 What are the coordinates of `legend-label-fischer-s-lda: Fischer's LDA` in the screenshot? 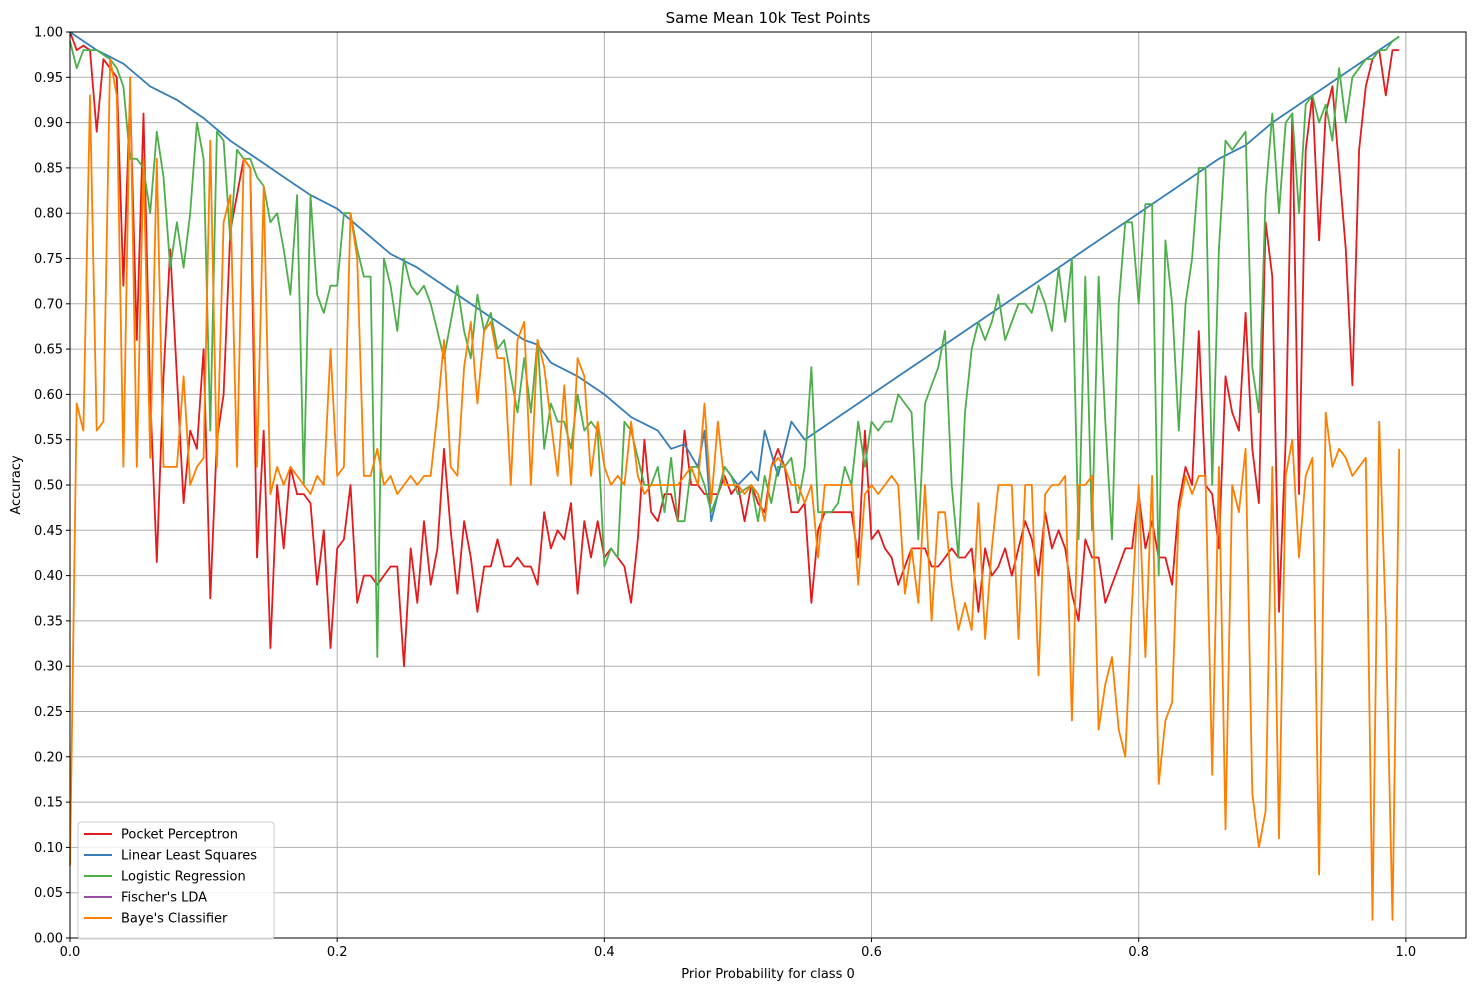 It's located at (164, 898).